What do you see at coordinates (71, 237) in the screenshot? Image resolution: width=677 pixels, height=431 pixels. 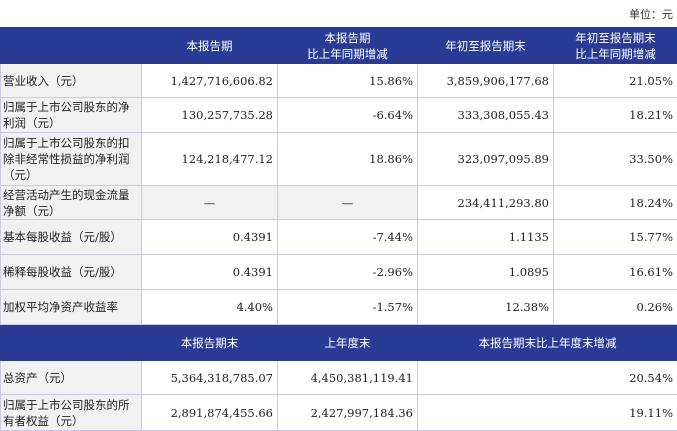 I see `row-label: 基本每股收益（元/股）` at bounding box center [71, 237].